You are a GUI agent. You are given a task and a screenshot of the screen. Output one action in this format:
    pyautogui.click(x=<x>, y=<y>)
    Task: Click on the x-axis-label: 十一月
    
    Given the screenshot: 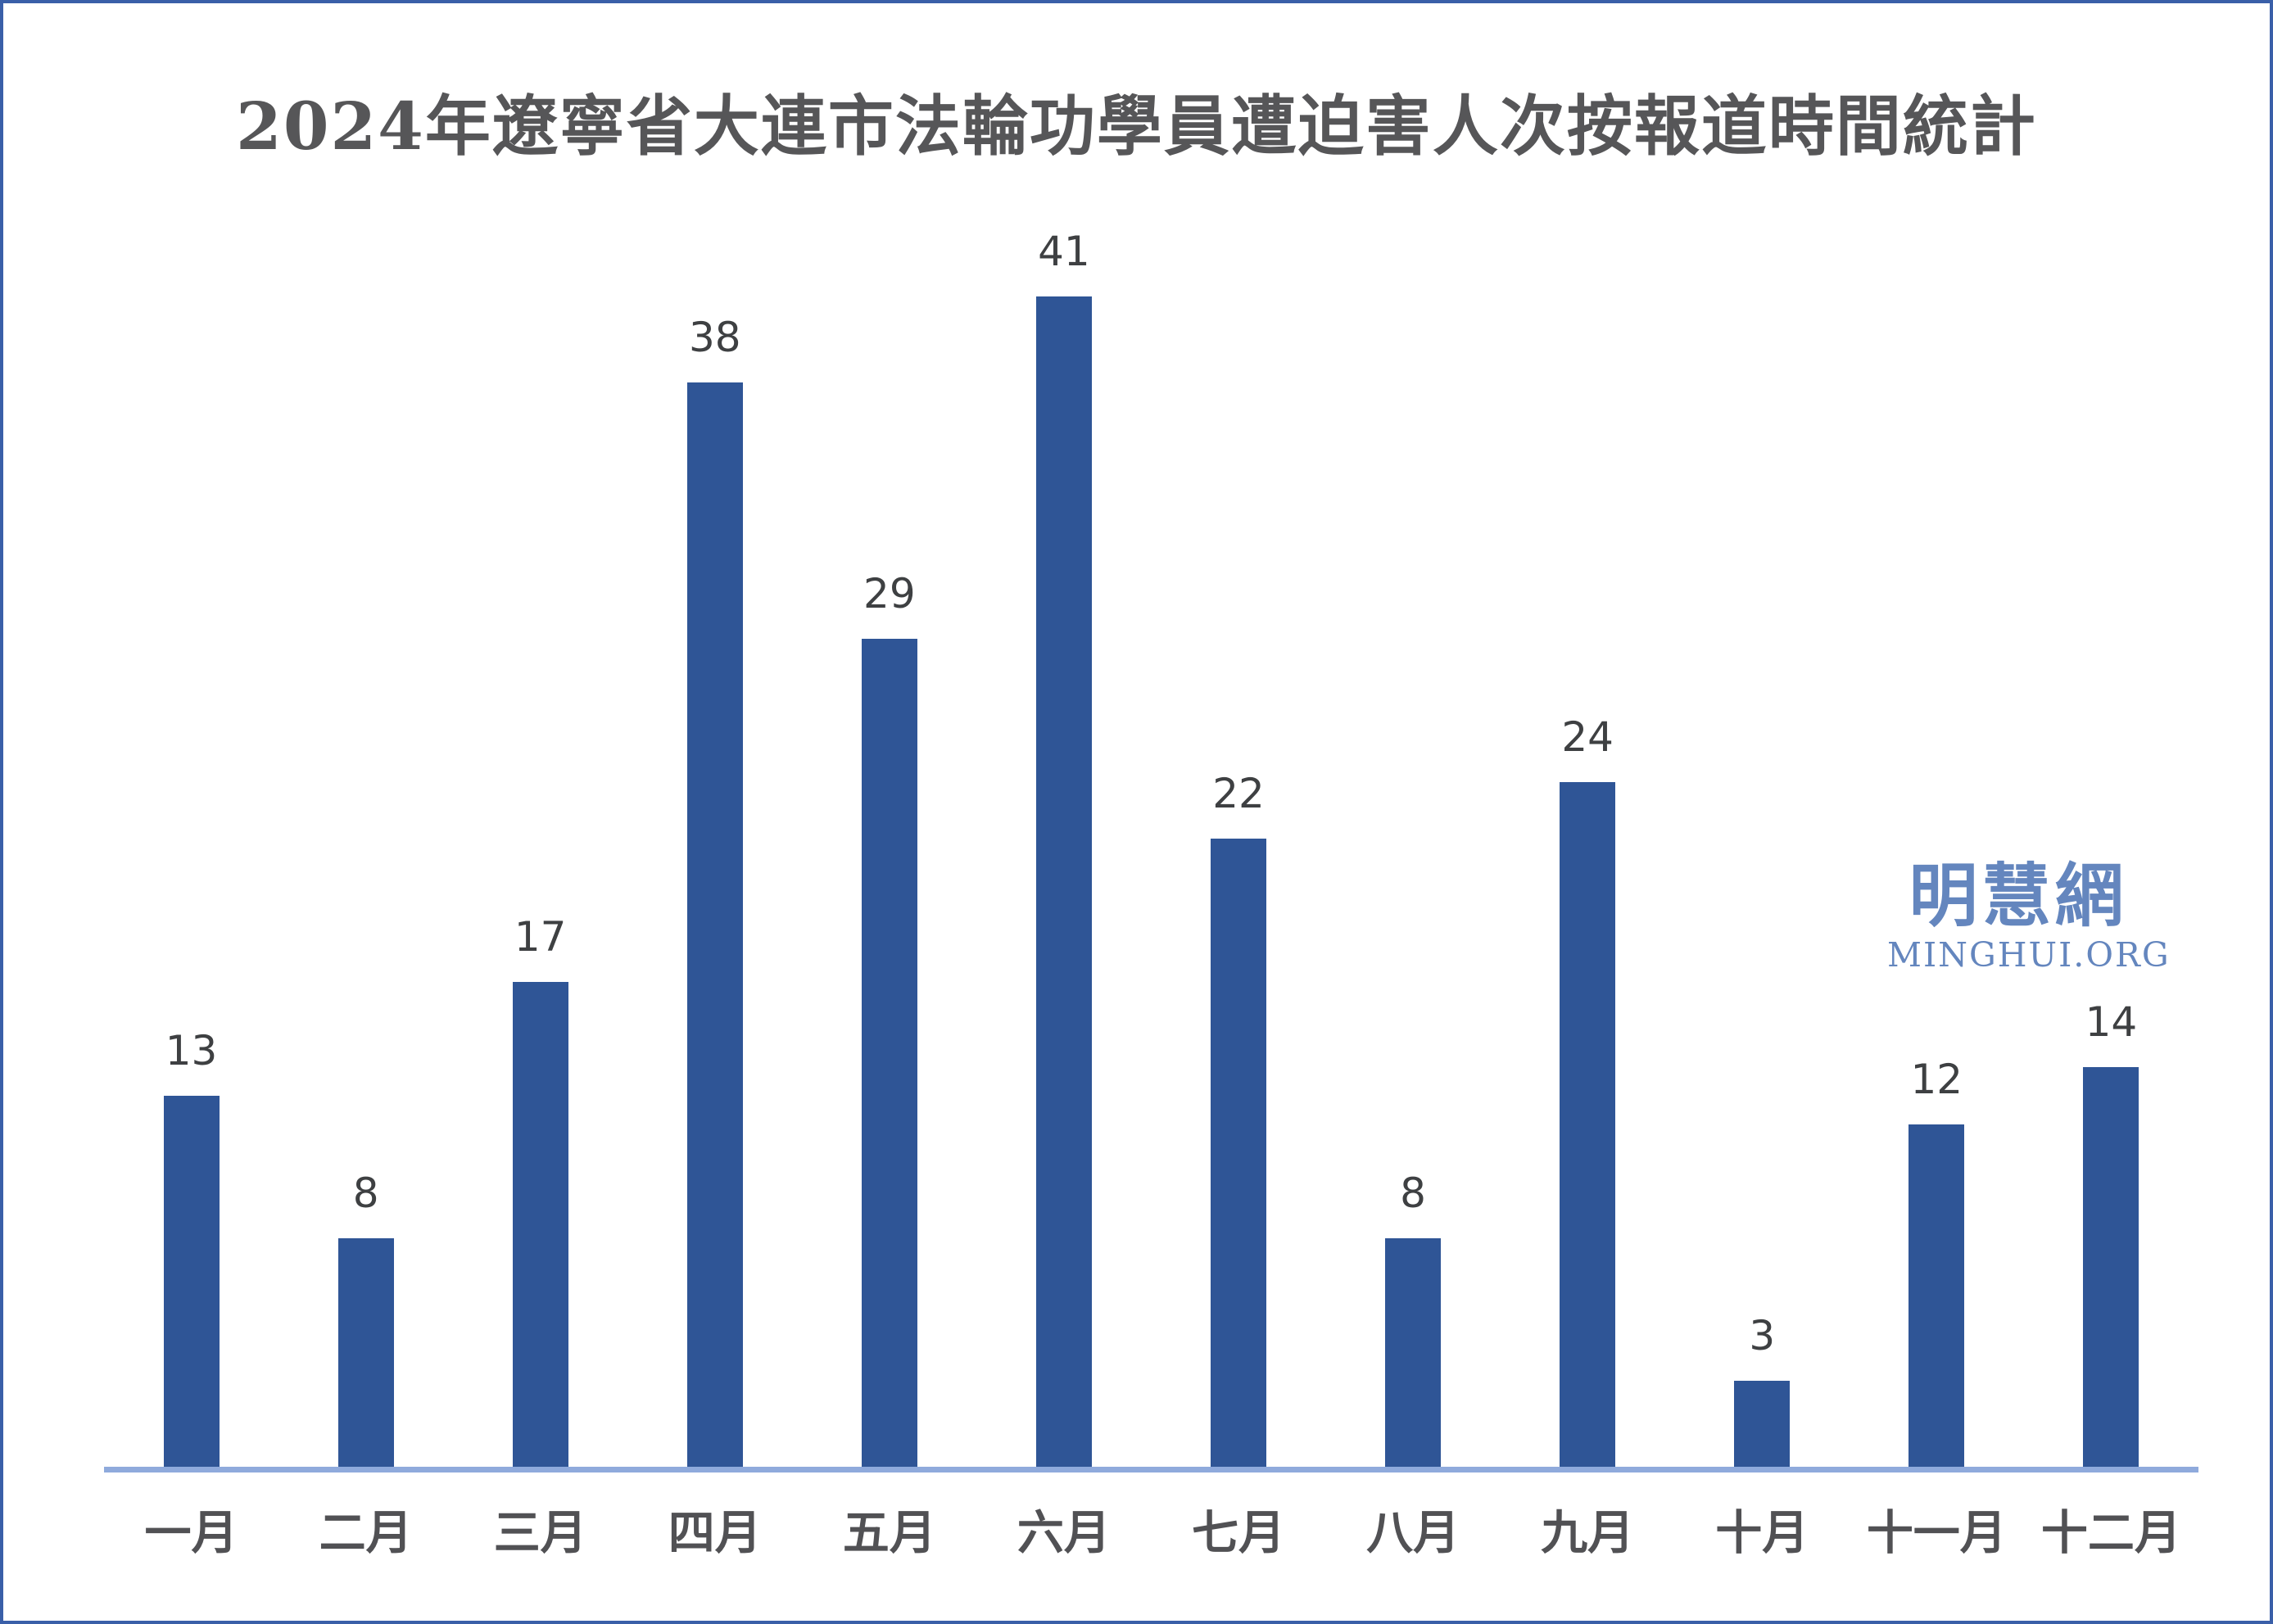 What is the action you would take?
    pyautogui.click(x=1936, y=1532)
    